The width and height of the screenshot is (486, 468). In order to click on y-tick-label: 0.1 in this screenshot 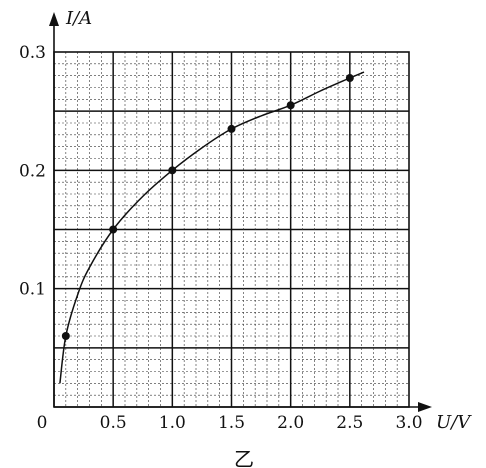, I will do `click(32, 290)`.